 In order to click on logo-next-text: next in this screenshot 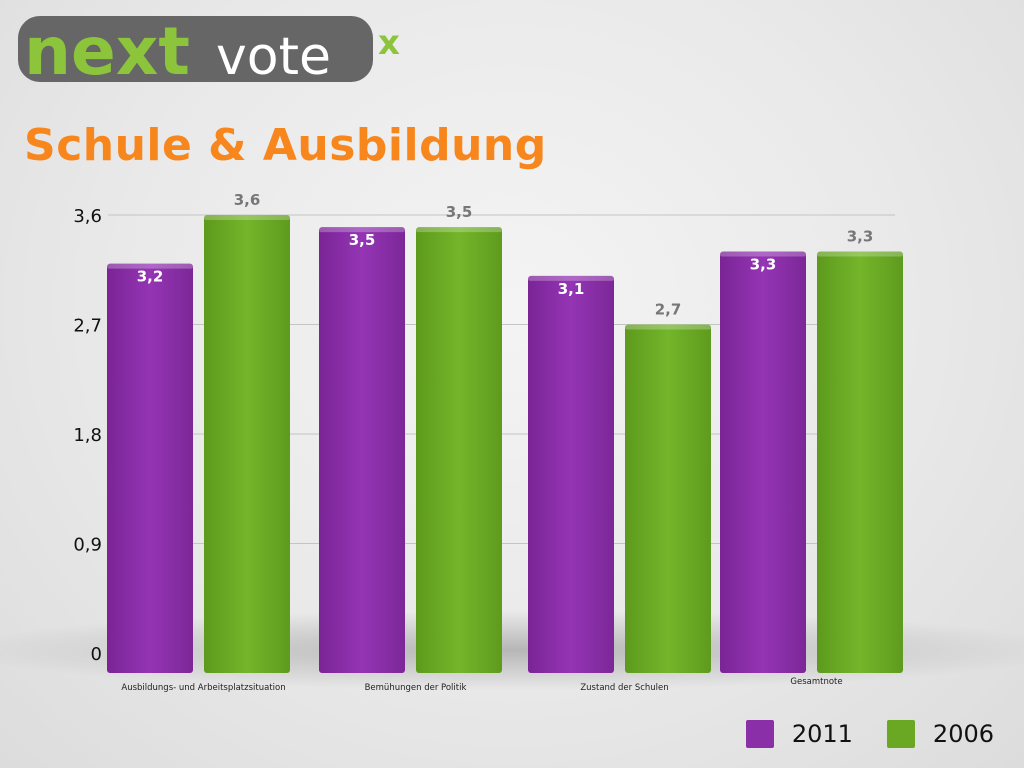, I will do `click(107, 50)`.